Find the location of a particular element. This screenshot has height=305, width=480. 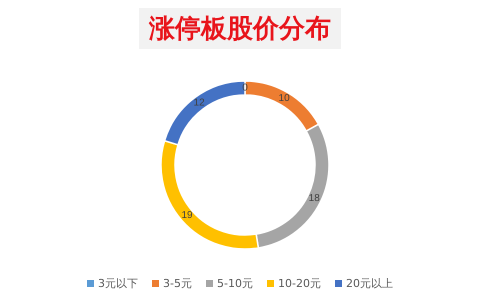

data-label: 10 is located at coordinates (284, 98).